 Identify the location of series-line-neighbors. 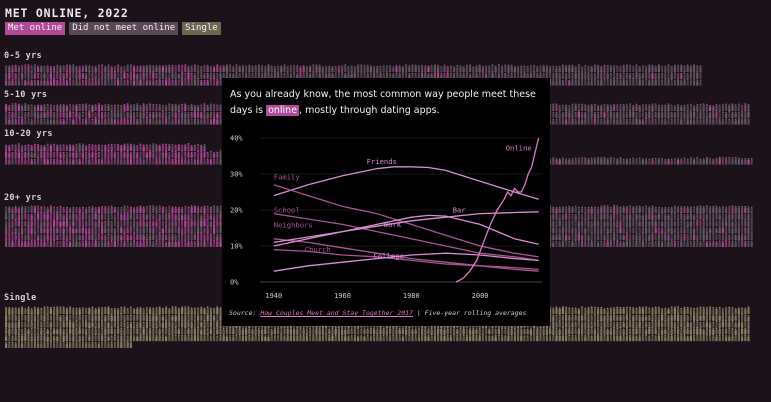
(406, 255).